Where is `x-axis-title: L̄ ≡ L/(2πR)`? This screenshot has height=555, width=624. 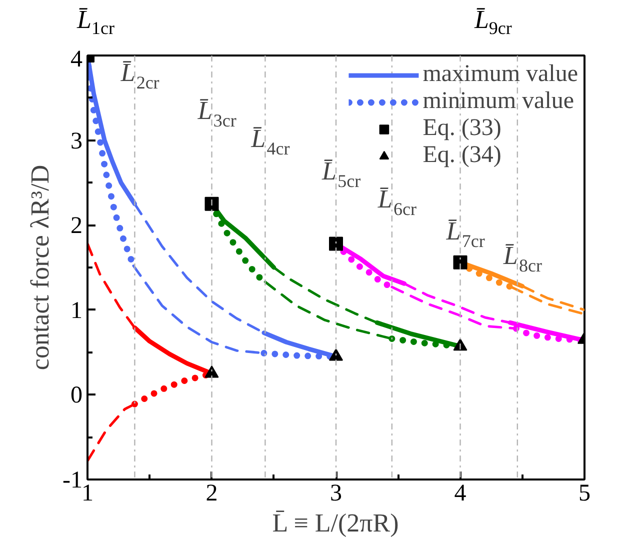 x-axis-title: L̄ ≡ L/(2πR) is located at coordinates (335, 523).